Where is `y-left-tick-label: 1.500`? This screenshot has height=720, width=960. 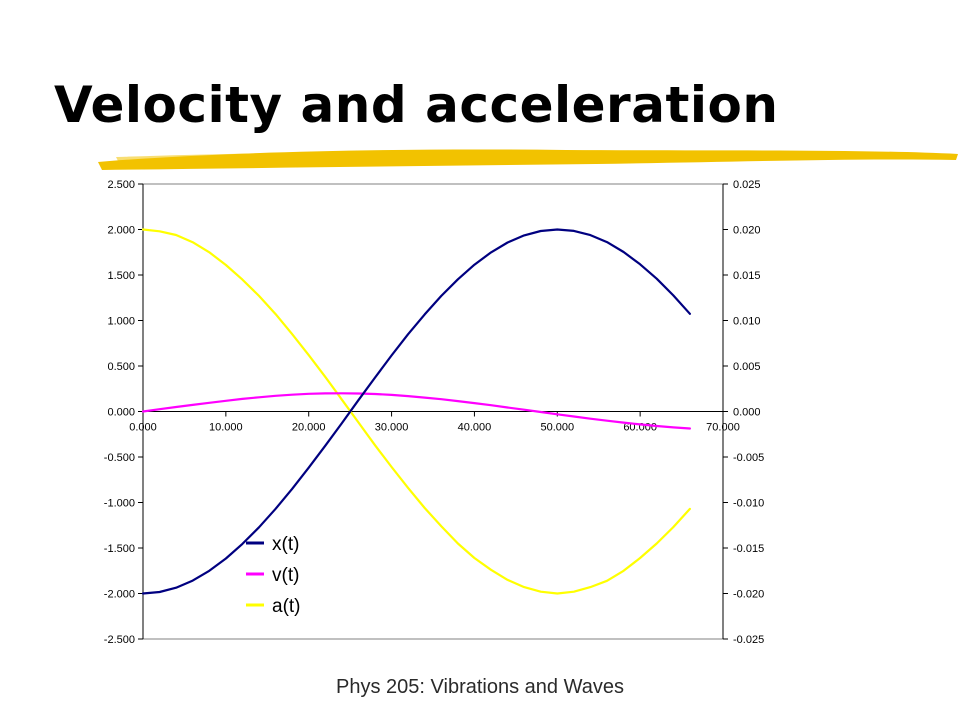
y-left-tick-label: 1.500 is located at coordinates (121, 276).